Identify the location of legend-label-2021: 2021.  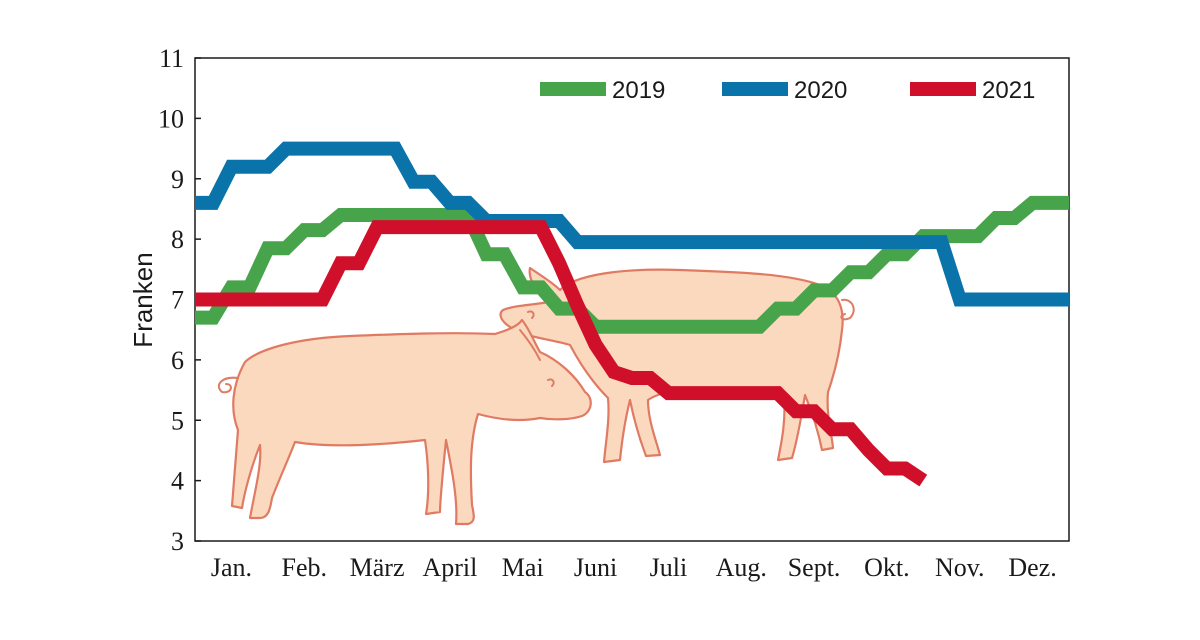
(1008, 90).